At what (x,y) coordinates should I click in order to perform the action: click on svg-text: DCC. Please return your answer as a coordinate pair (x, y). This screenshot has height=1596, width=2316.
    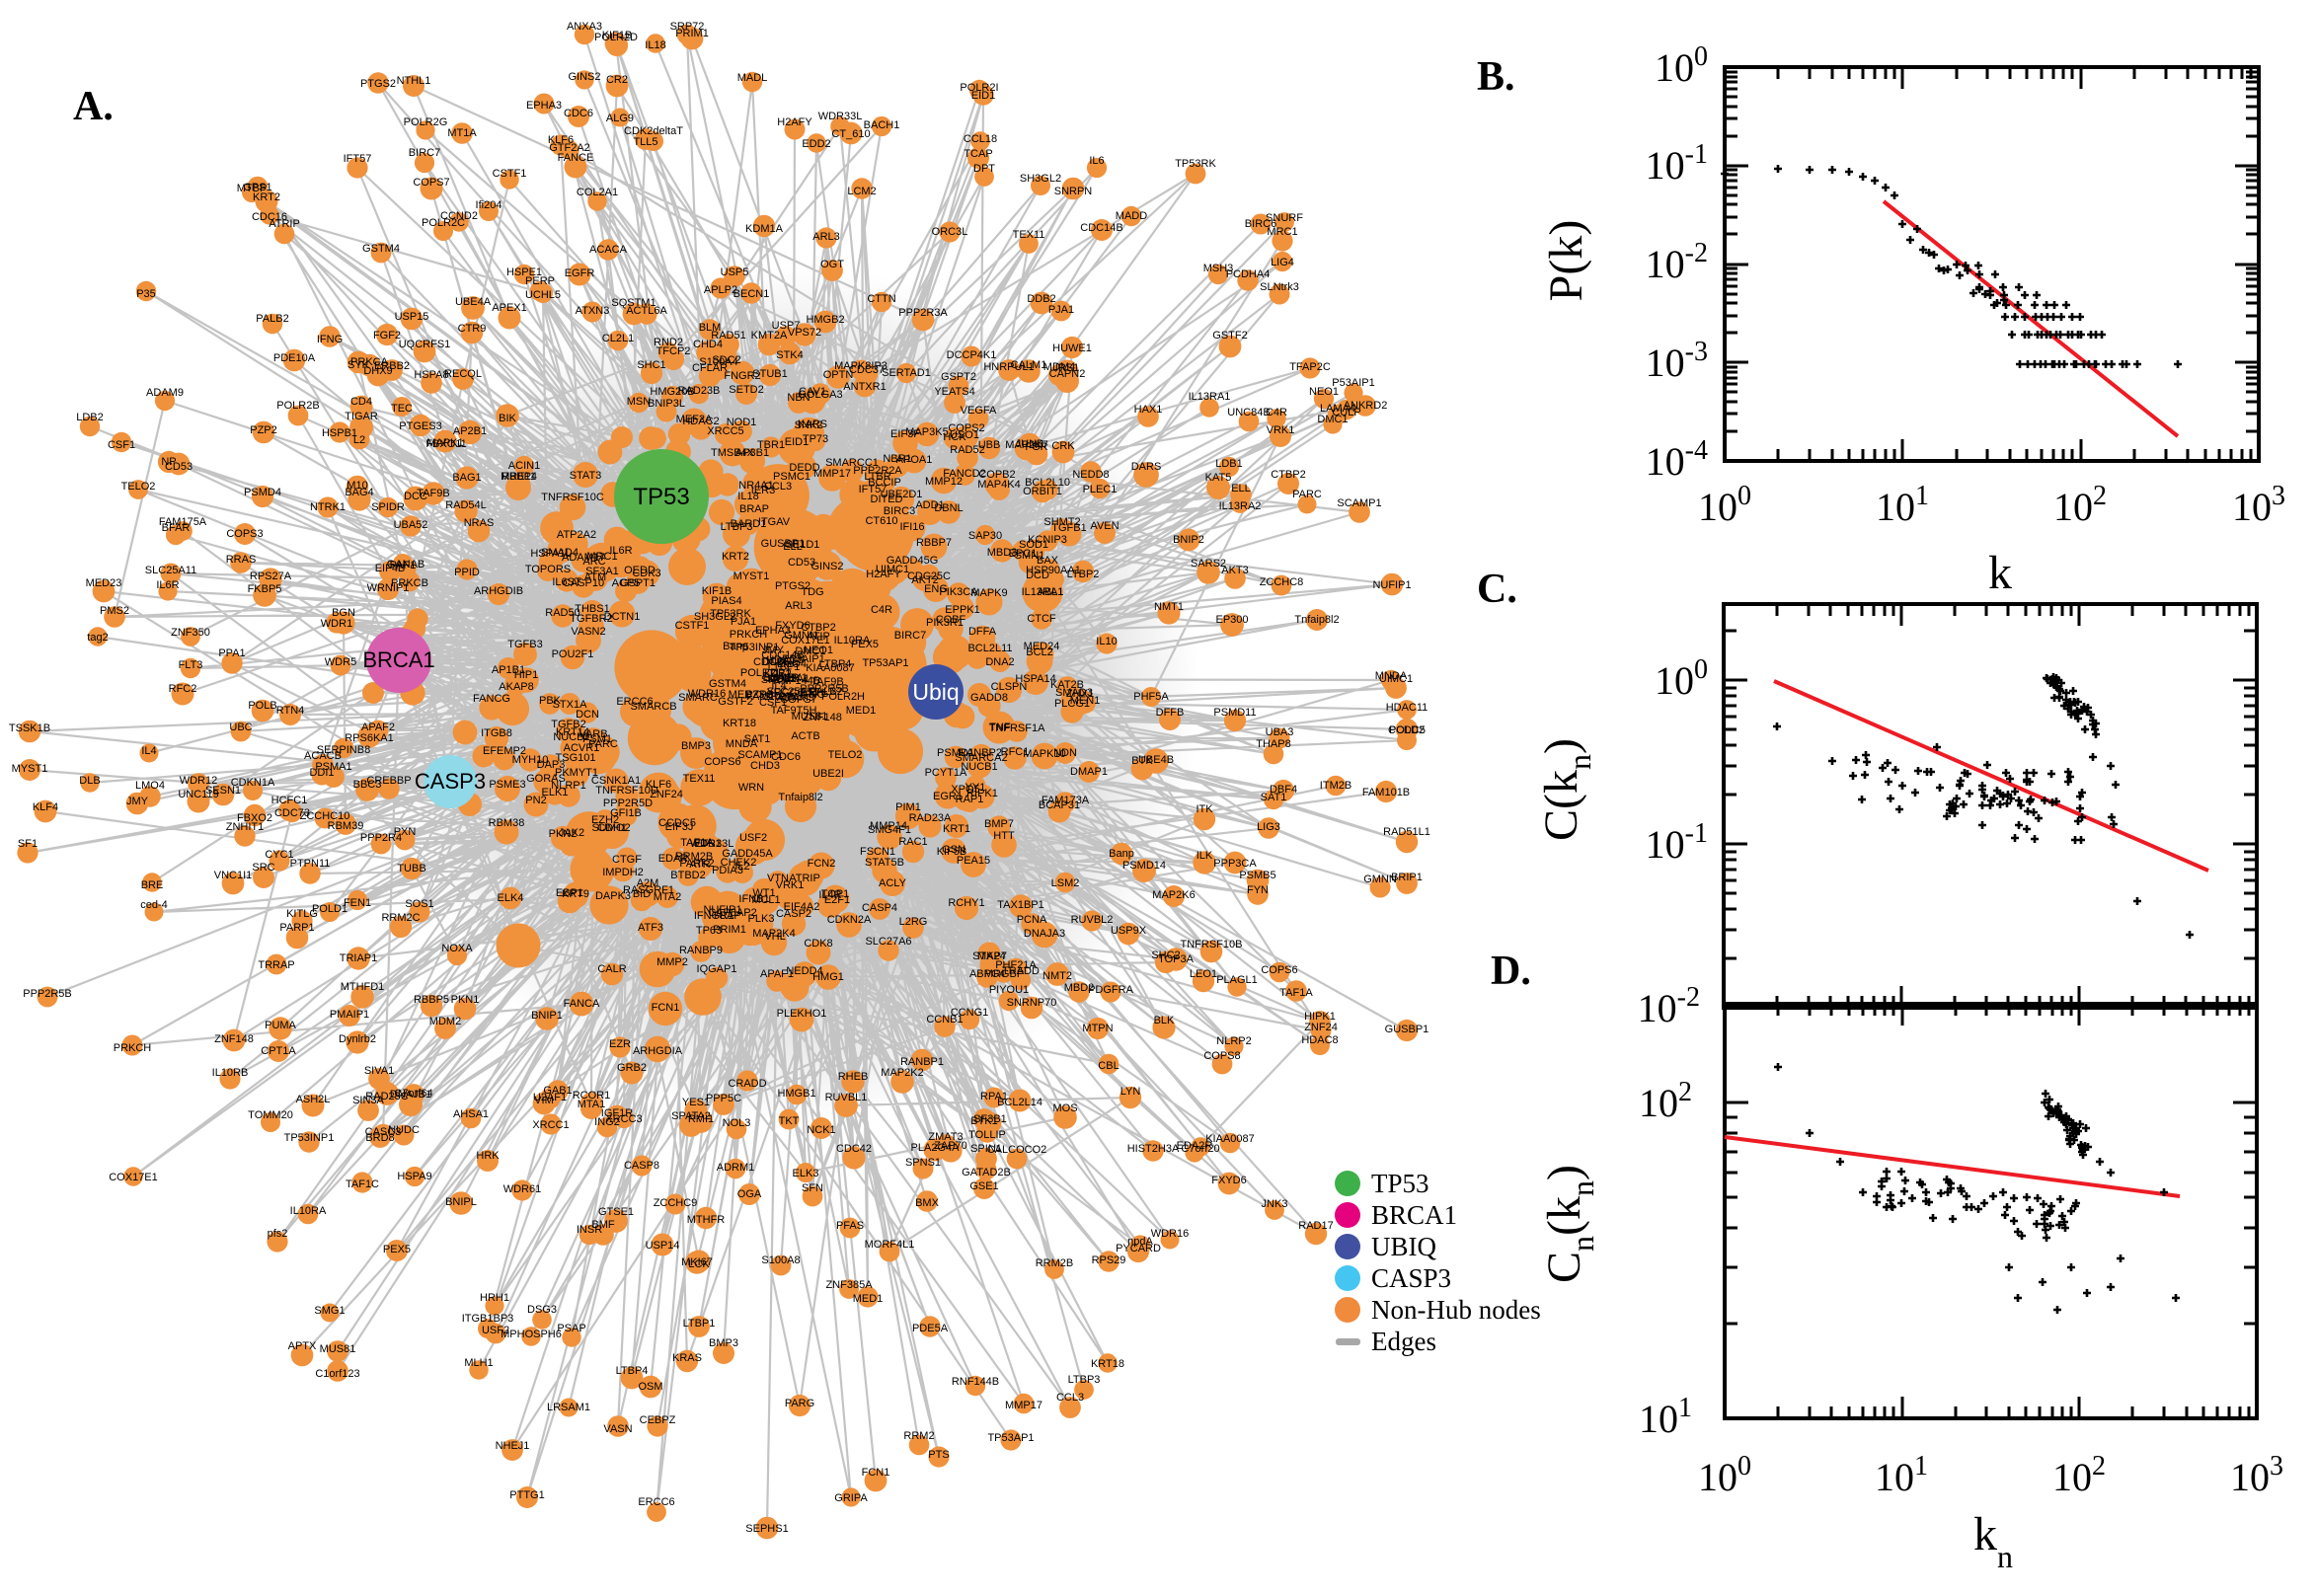
    Looking at the image, I should click on (415, 496).